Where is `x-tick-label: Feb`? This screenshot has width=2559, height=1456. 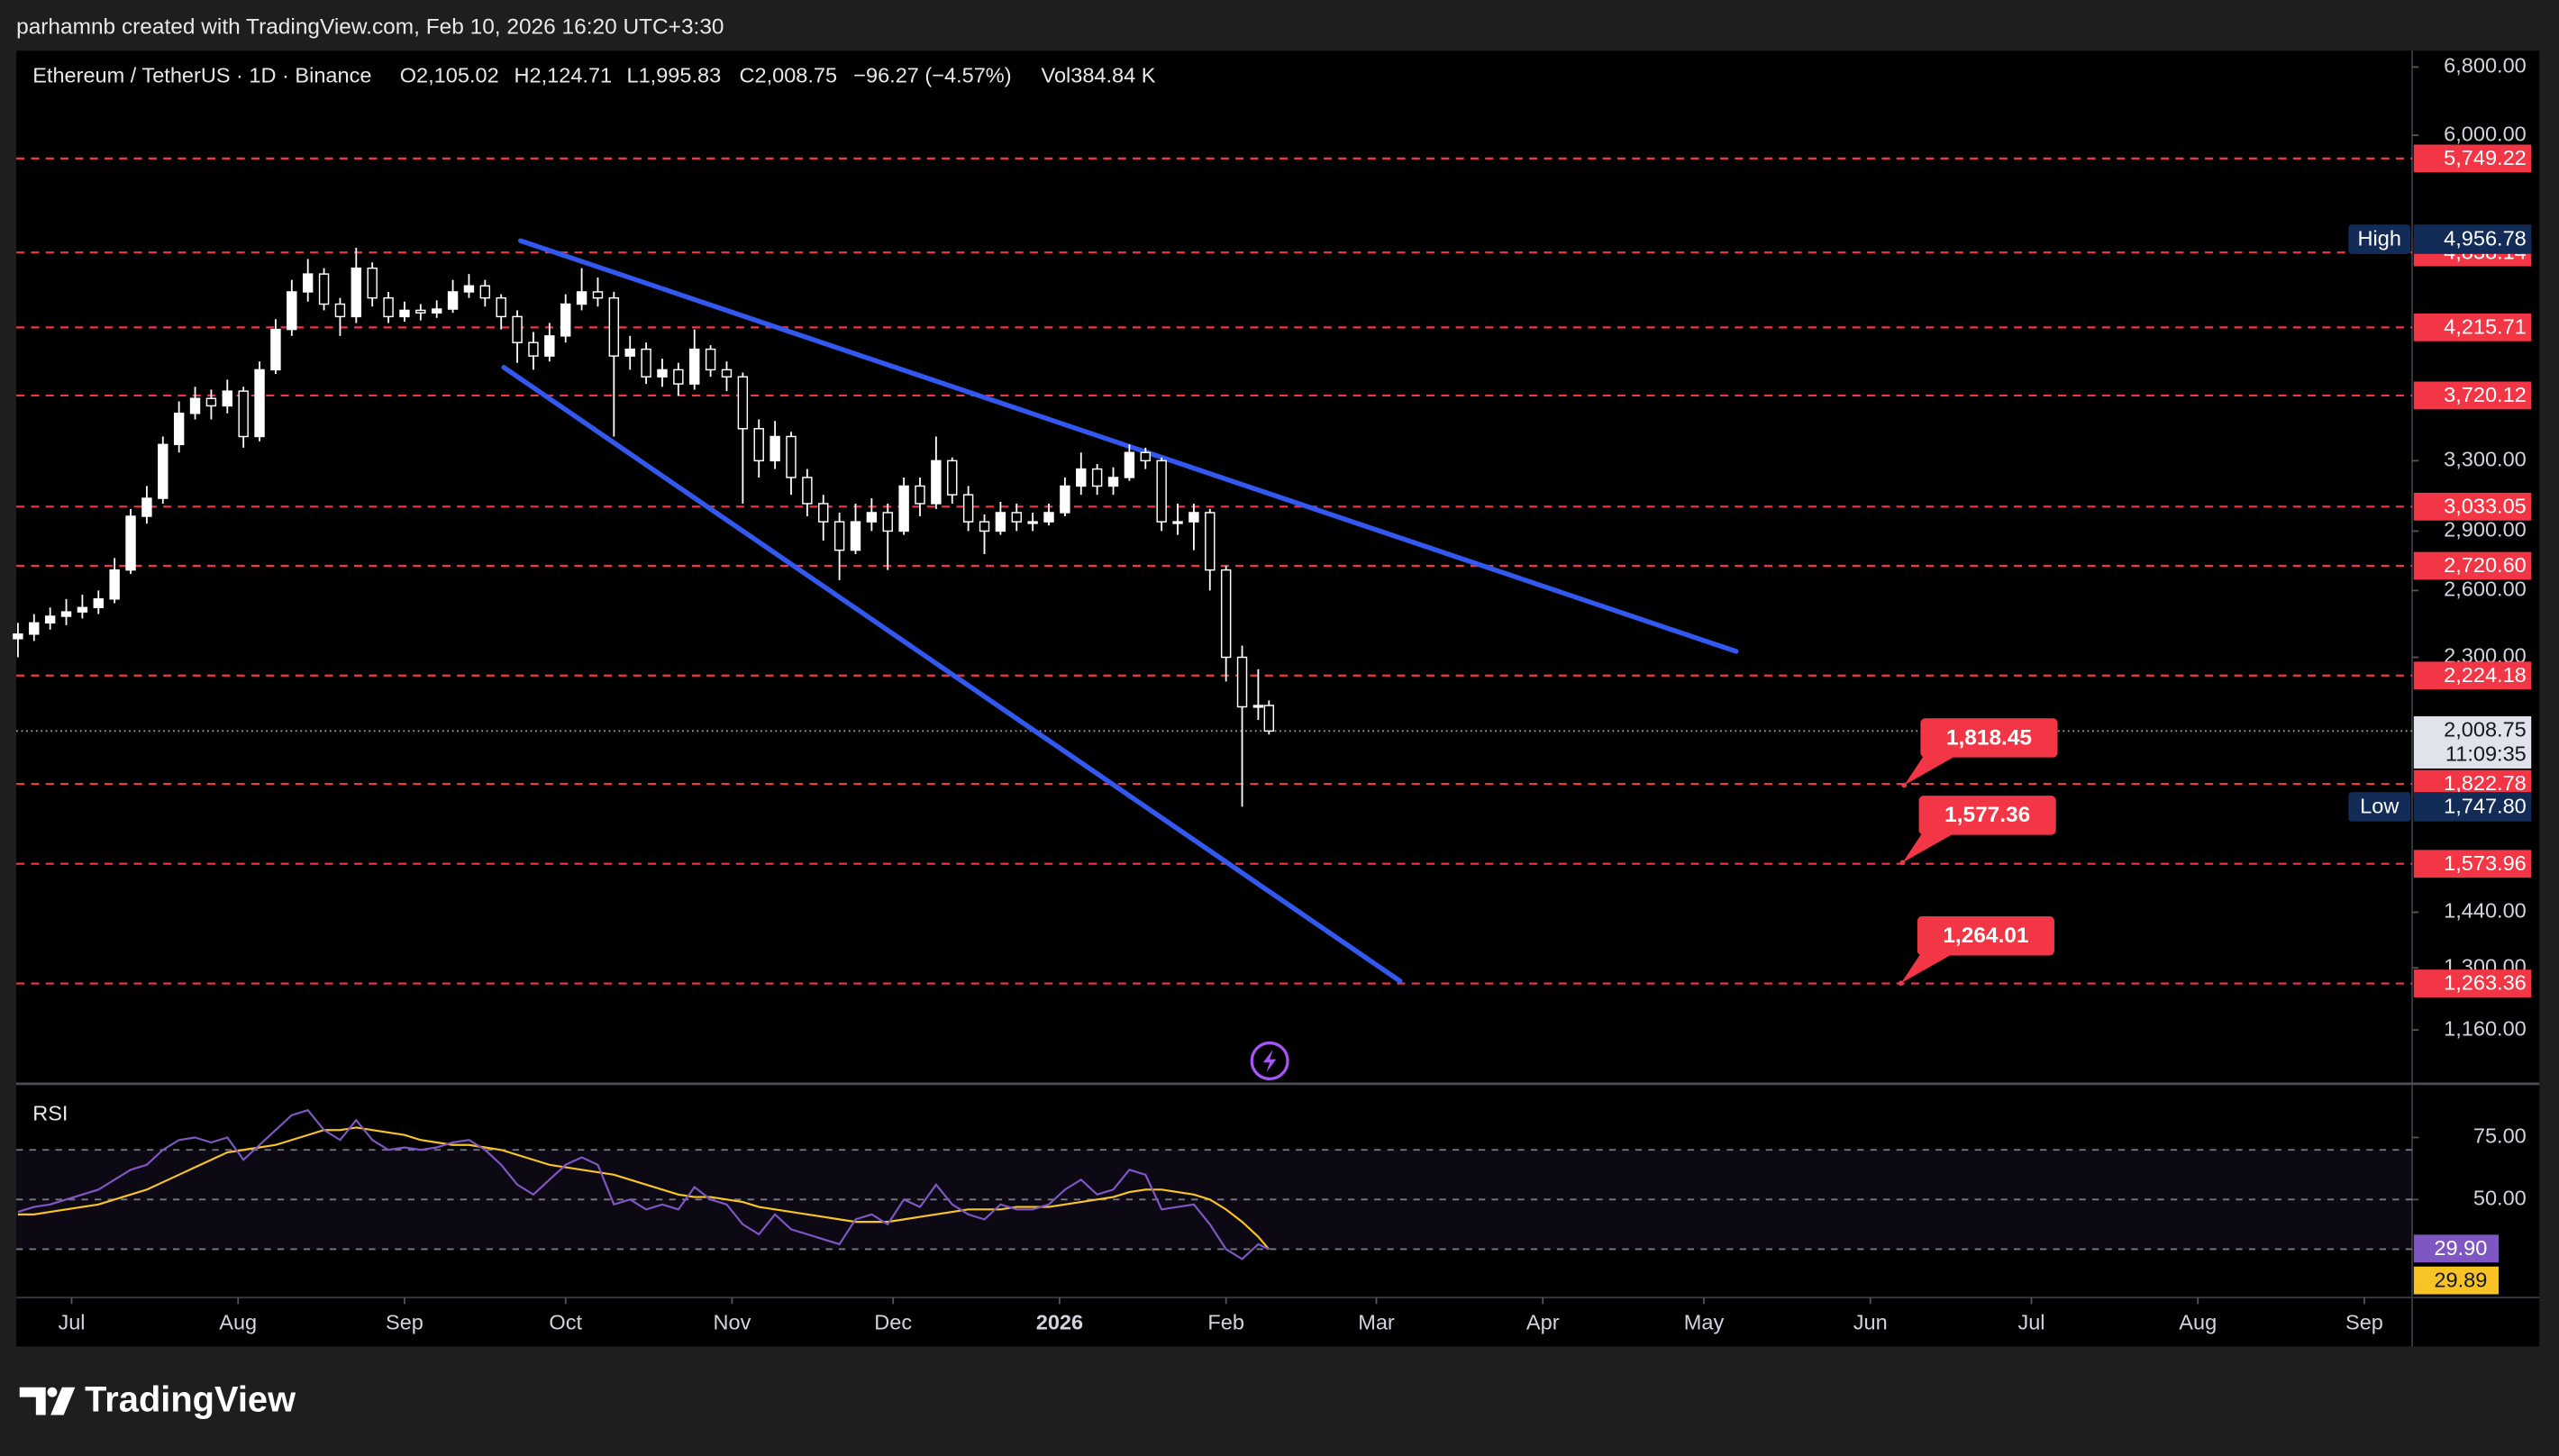 x-tick-label: Feb is located at coordinates (1225, 1321).